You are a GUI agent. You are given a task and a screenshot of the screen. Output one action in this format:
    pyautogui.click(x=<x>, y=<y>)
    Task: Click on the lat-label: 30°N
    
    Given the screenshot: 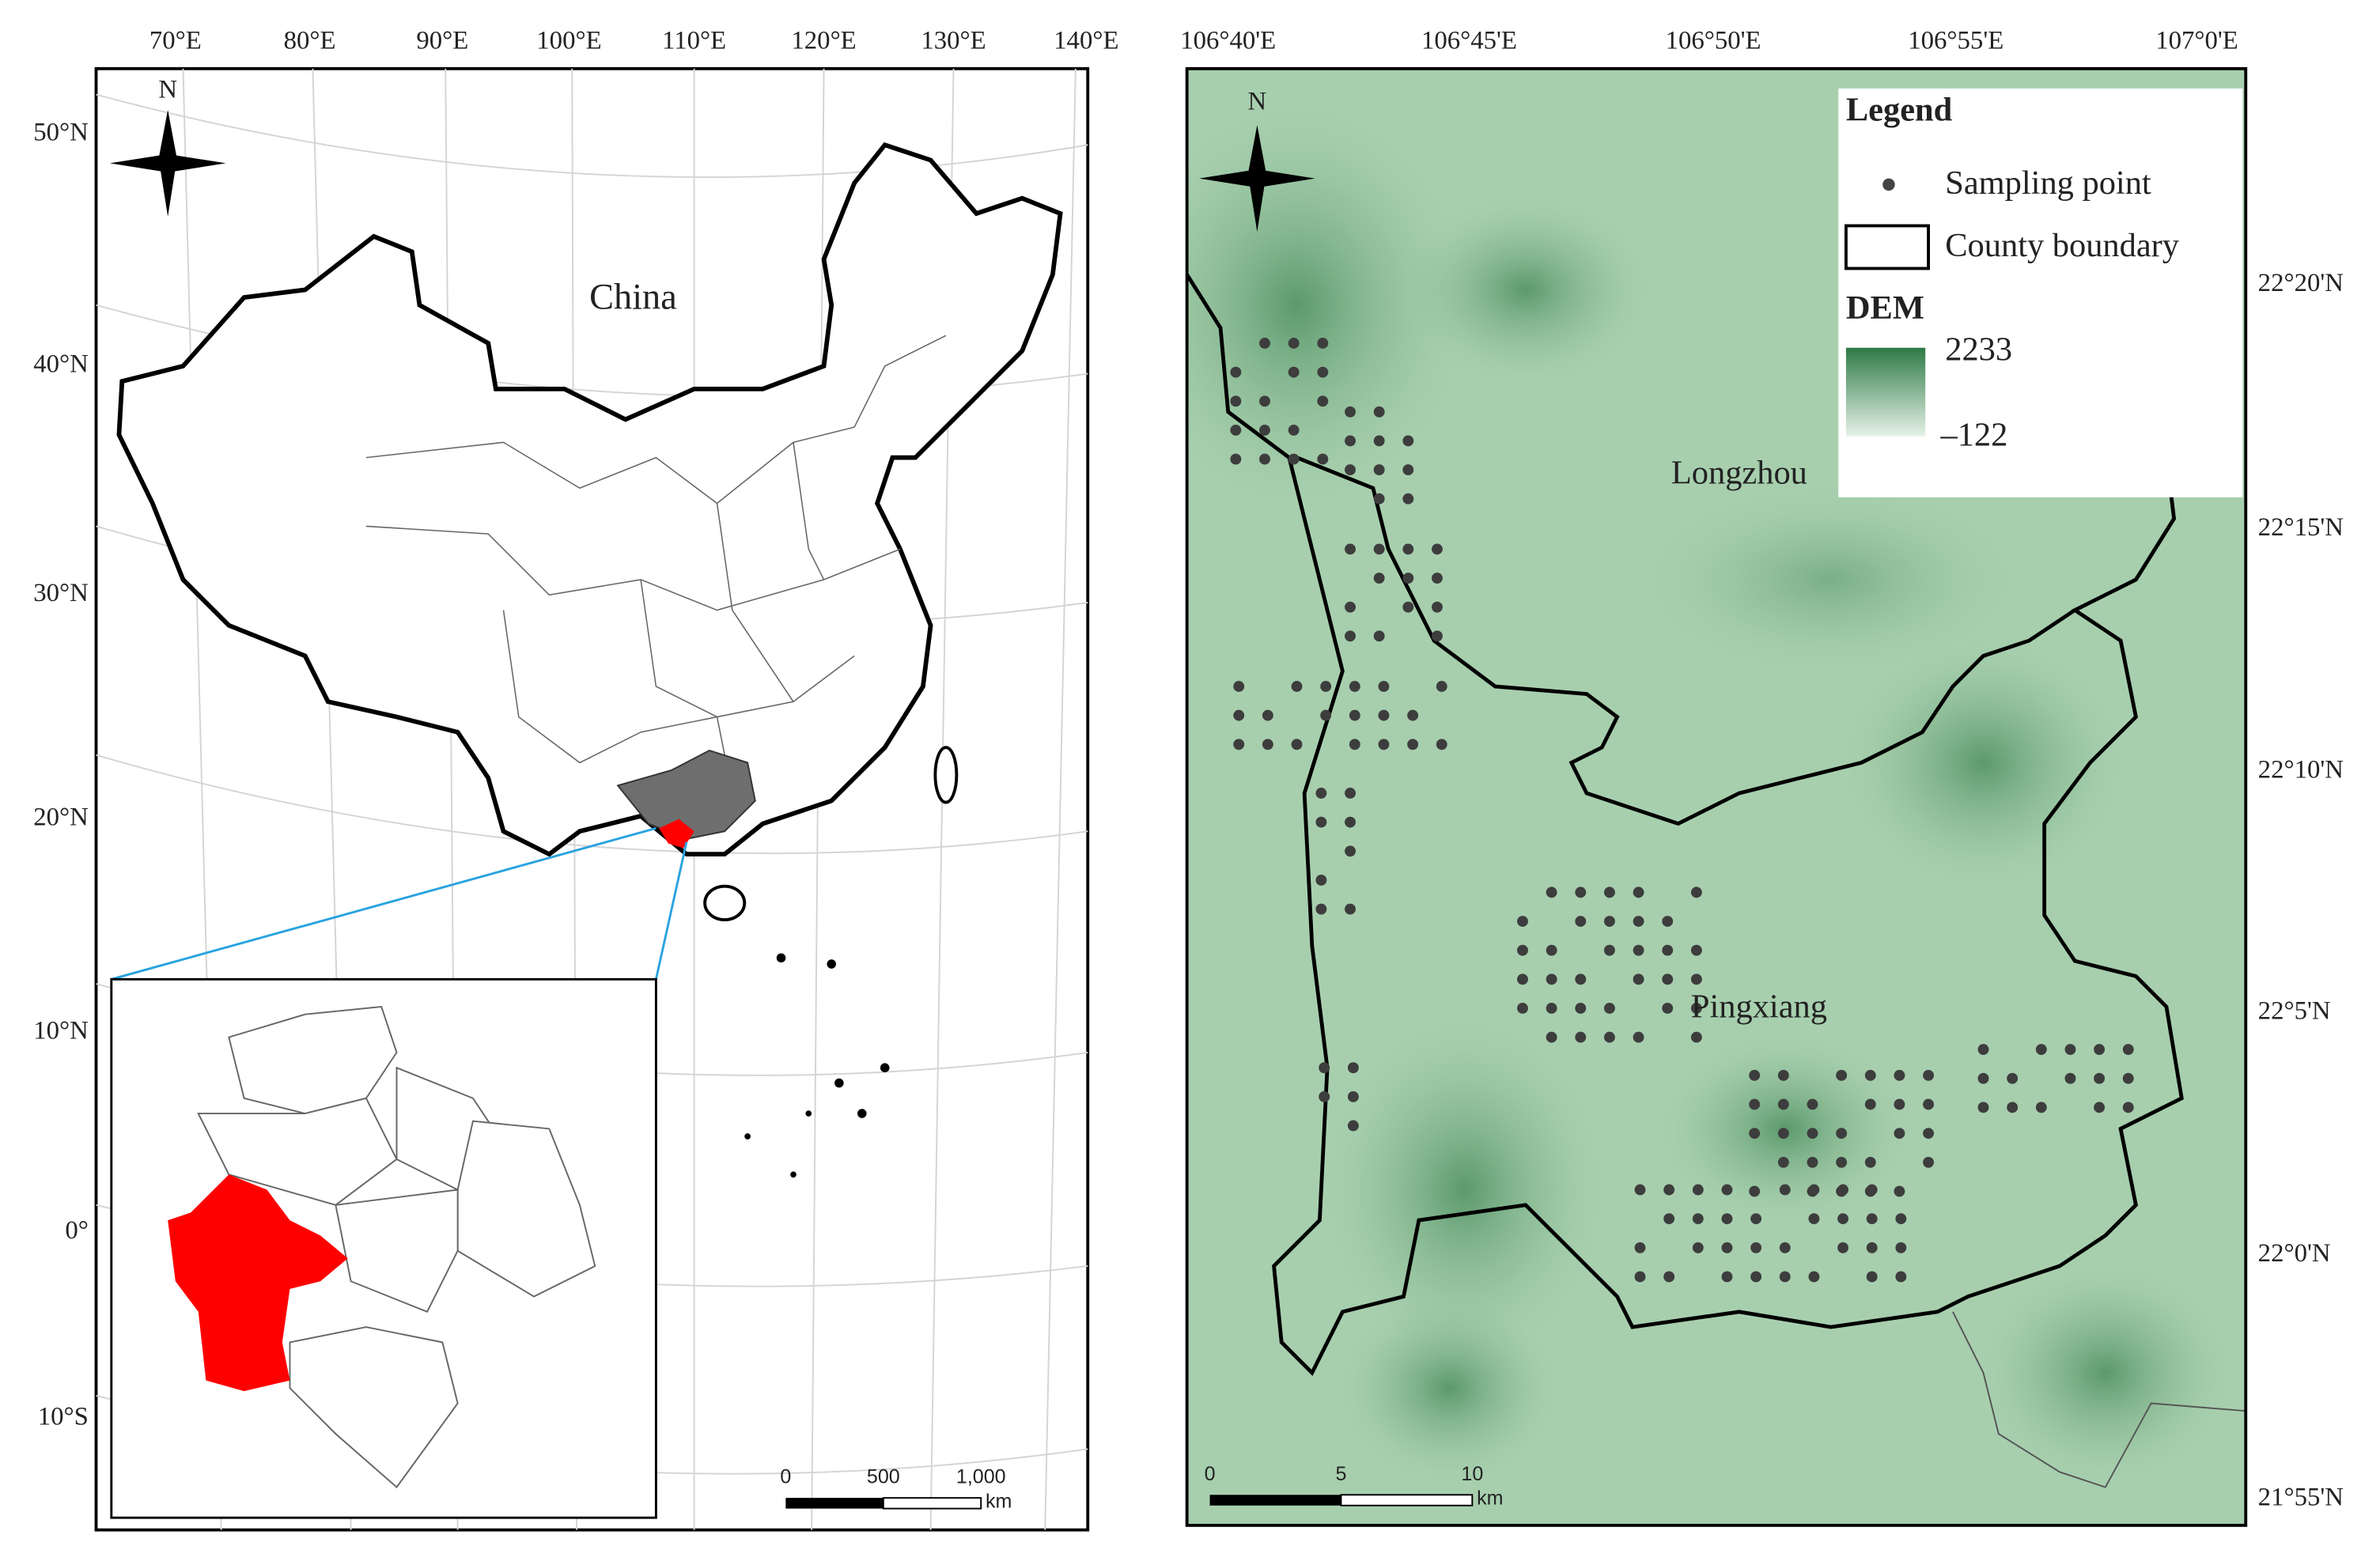 What is the action you would take?
    pyautogui.click(x=61, y=593)
    